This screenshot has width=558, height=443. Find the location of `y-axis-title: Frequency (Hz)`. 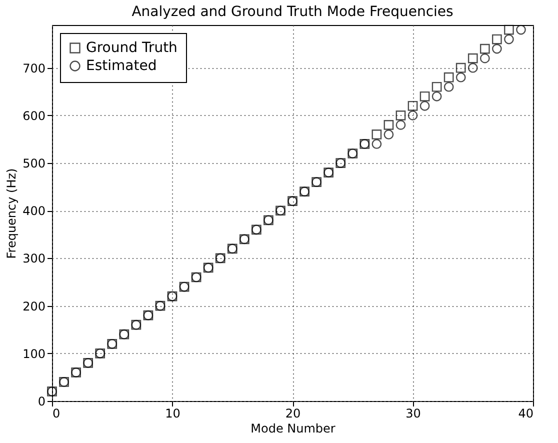

y-axis-title: Frequency (Hz) is located at coordinates (11, 213).